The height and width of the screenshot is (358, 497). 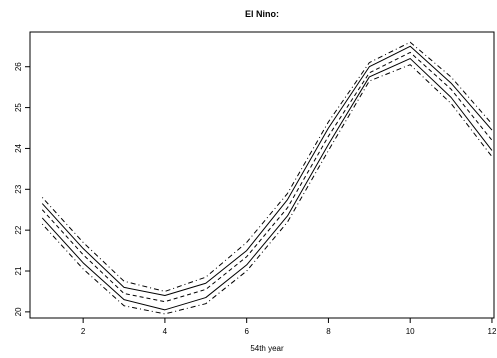 I want to click on y-tick-label: 25, so click(x=18, y=107).